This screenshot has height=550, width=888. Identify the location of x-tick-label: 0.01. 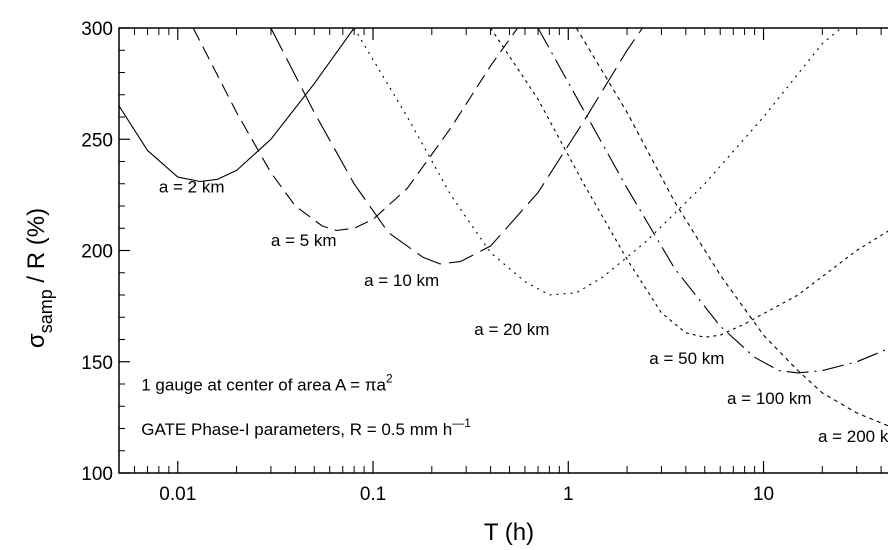
(177, 494).